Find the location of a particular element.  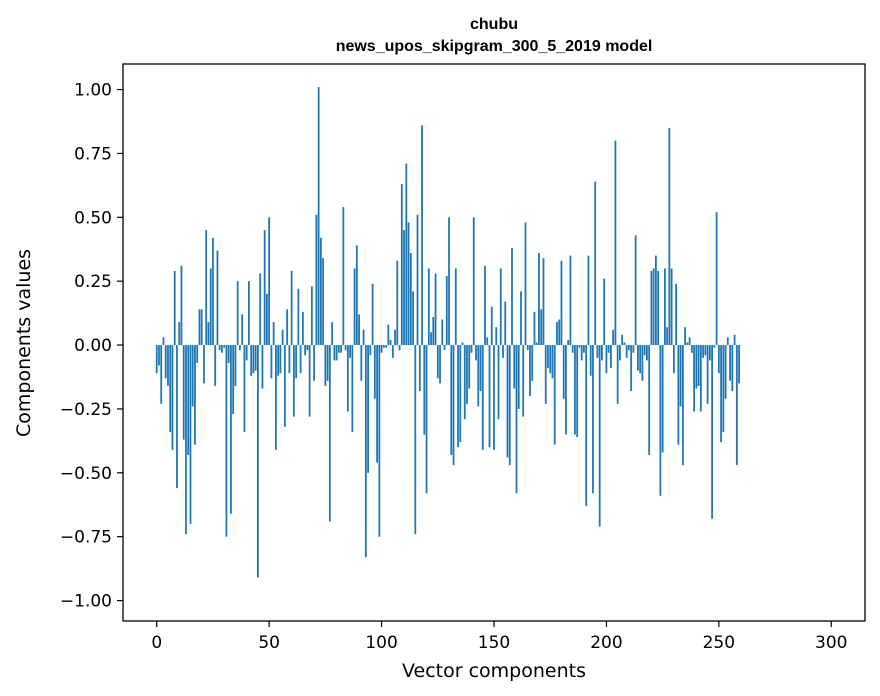

y-axis: −1.00 −0.75 −0.50 −0.25 0.00 0.25 0.50 0.75 1.00 is located at coordinates (91, 346).